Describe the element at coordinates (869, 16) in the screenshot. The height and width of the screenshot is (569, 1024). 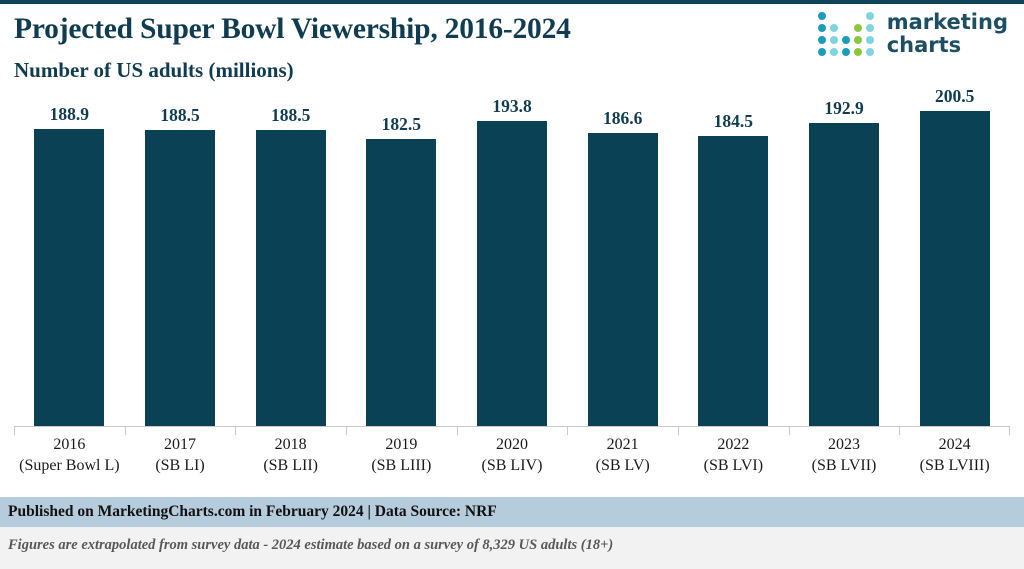
I see `logo-dot-r1-c5-icon` at that location.